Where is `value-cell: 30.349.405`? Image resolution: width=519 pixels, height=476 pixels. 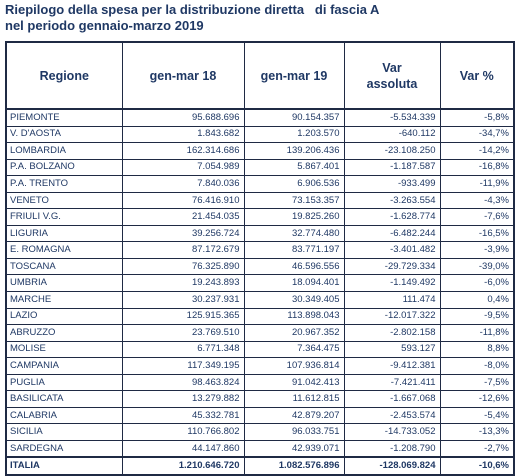
value-cell: 30.349.405 is located at coordinates (294, 300).